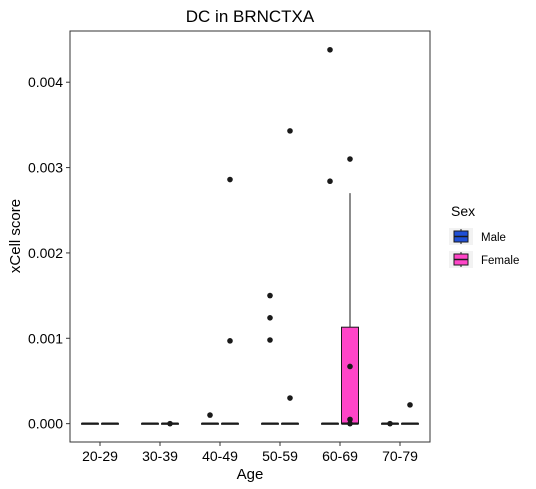 Image resolution: width=536 pixels, height=489 pixels. Describe the element at coordinates (220, 456) in the screenshot. I see `x-tick-label: 40-49` at that location.